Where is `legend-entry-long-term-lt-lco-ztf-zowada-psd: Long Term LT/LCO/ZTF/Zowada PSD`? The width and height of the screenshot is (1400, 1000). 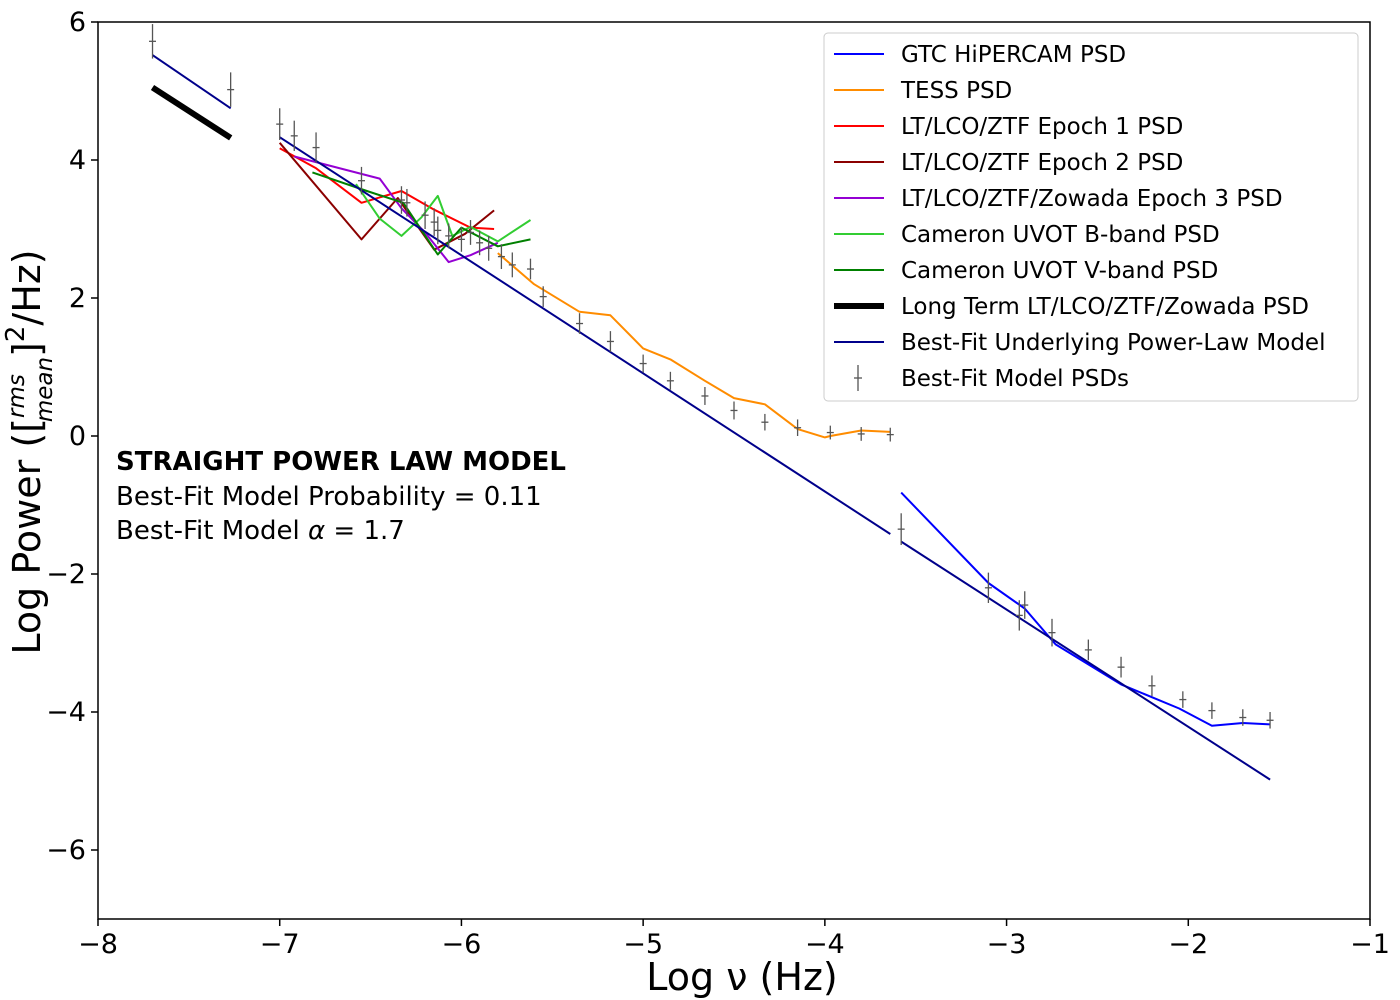
legend-entry-long-term-lt-lco-ztf-zowada-psd: Long Term LT/LCO/ZTF/Zowada PSD is located at coordinates (1071, 307).